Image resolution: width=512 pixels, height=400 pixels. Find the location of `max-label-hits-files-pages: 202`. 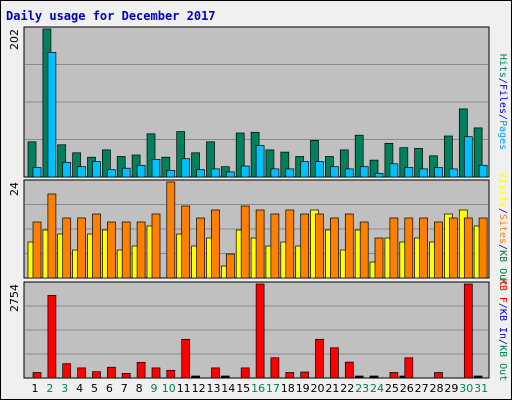

max-label-hits-files-pages: 202 is located at coordinates (14, 39).